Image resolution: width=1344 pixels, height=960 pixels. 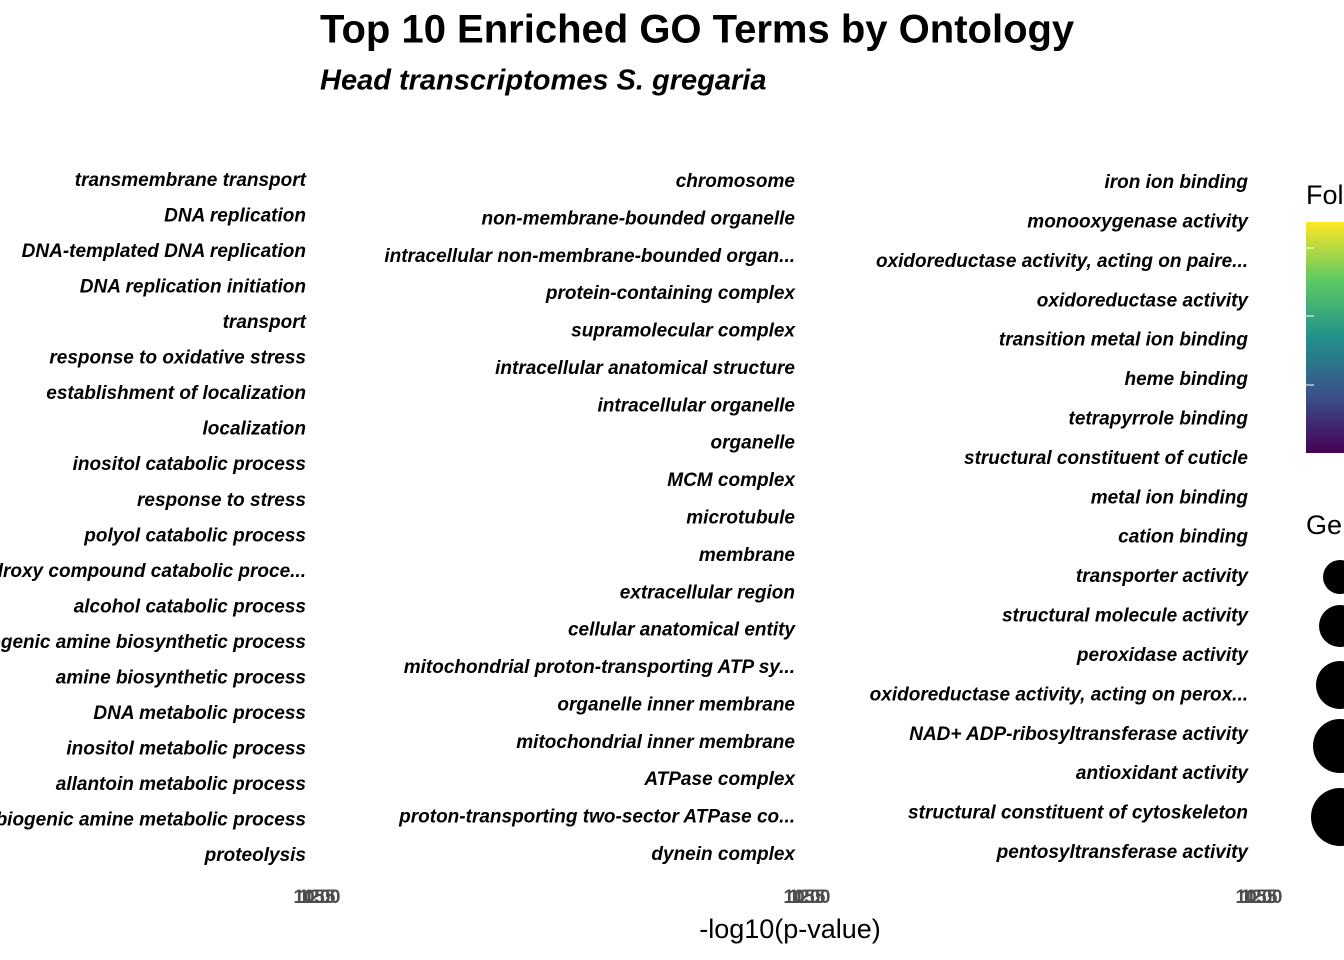 What do you see at coordinates (638, 218) in the screenshot?
I see `y-tick-label: non-membrane-bounded organelle` at bounding box center [638, 218].